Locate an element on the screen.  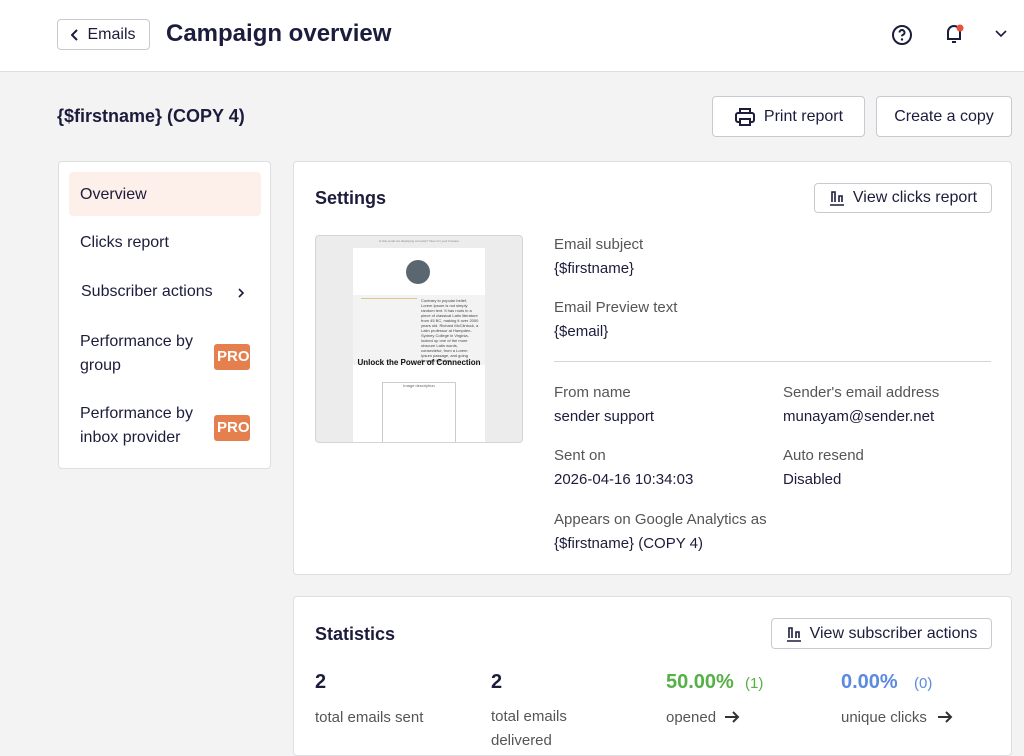
field-label: Auto resend is located at coordinates (823, 455).